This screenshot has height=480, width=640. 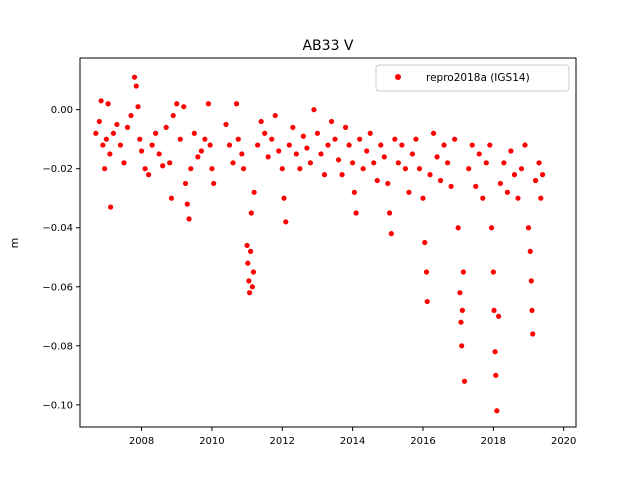 I want to click on legend-box, so click(x=472, y=78).